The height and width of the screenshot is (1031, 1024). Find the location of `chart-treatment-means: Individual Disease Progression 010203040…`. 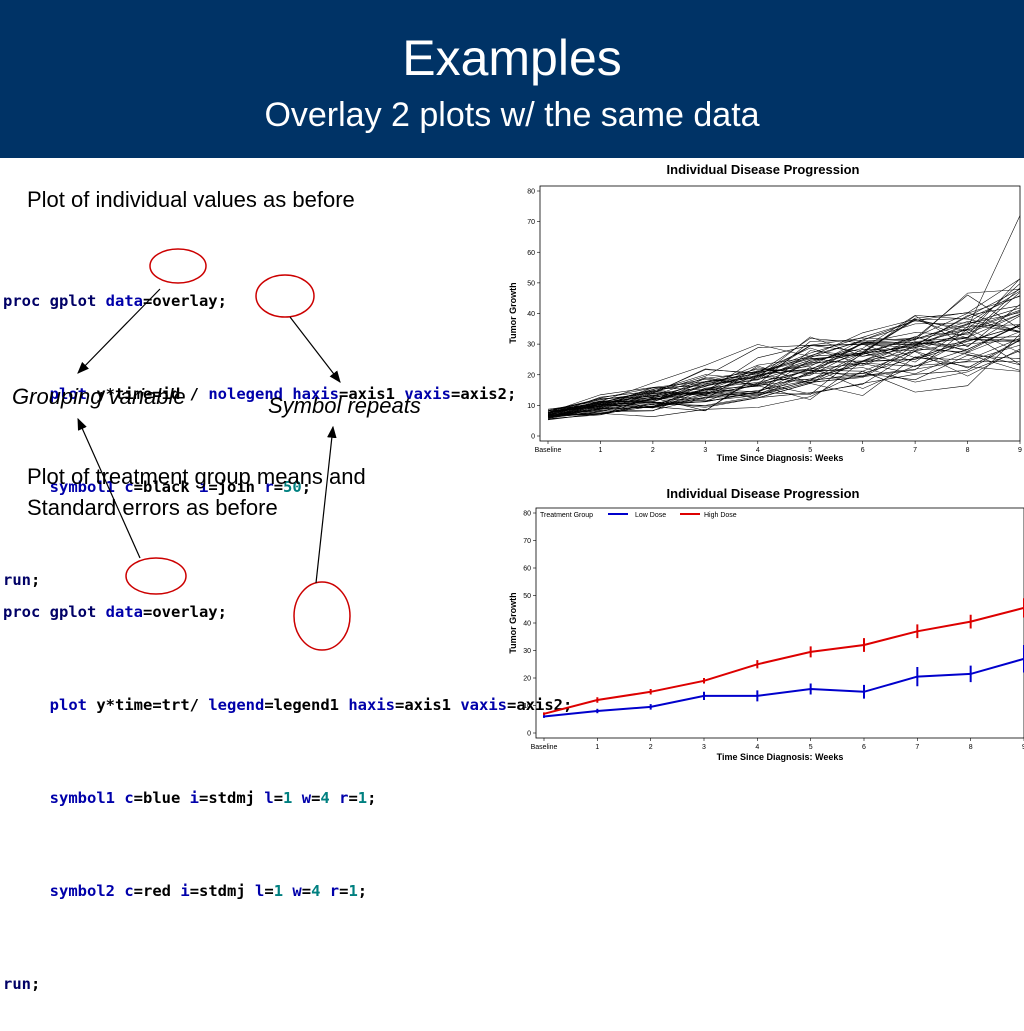

chart-treatment-means: Individual Disease Progression 010203040… is located at coordinates (766, 624).